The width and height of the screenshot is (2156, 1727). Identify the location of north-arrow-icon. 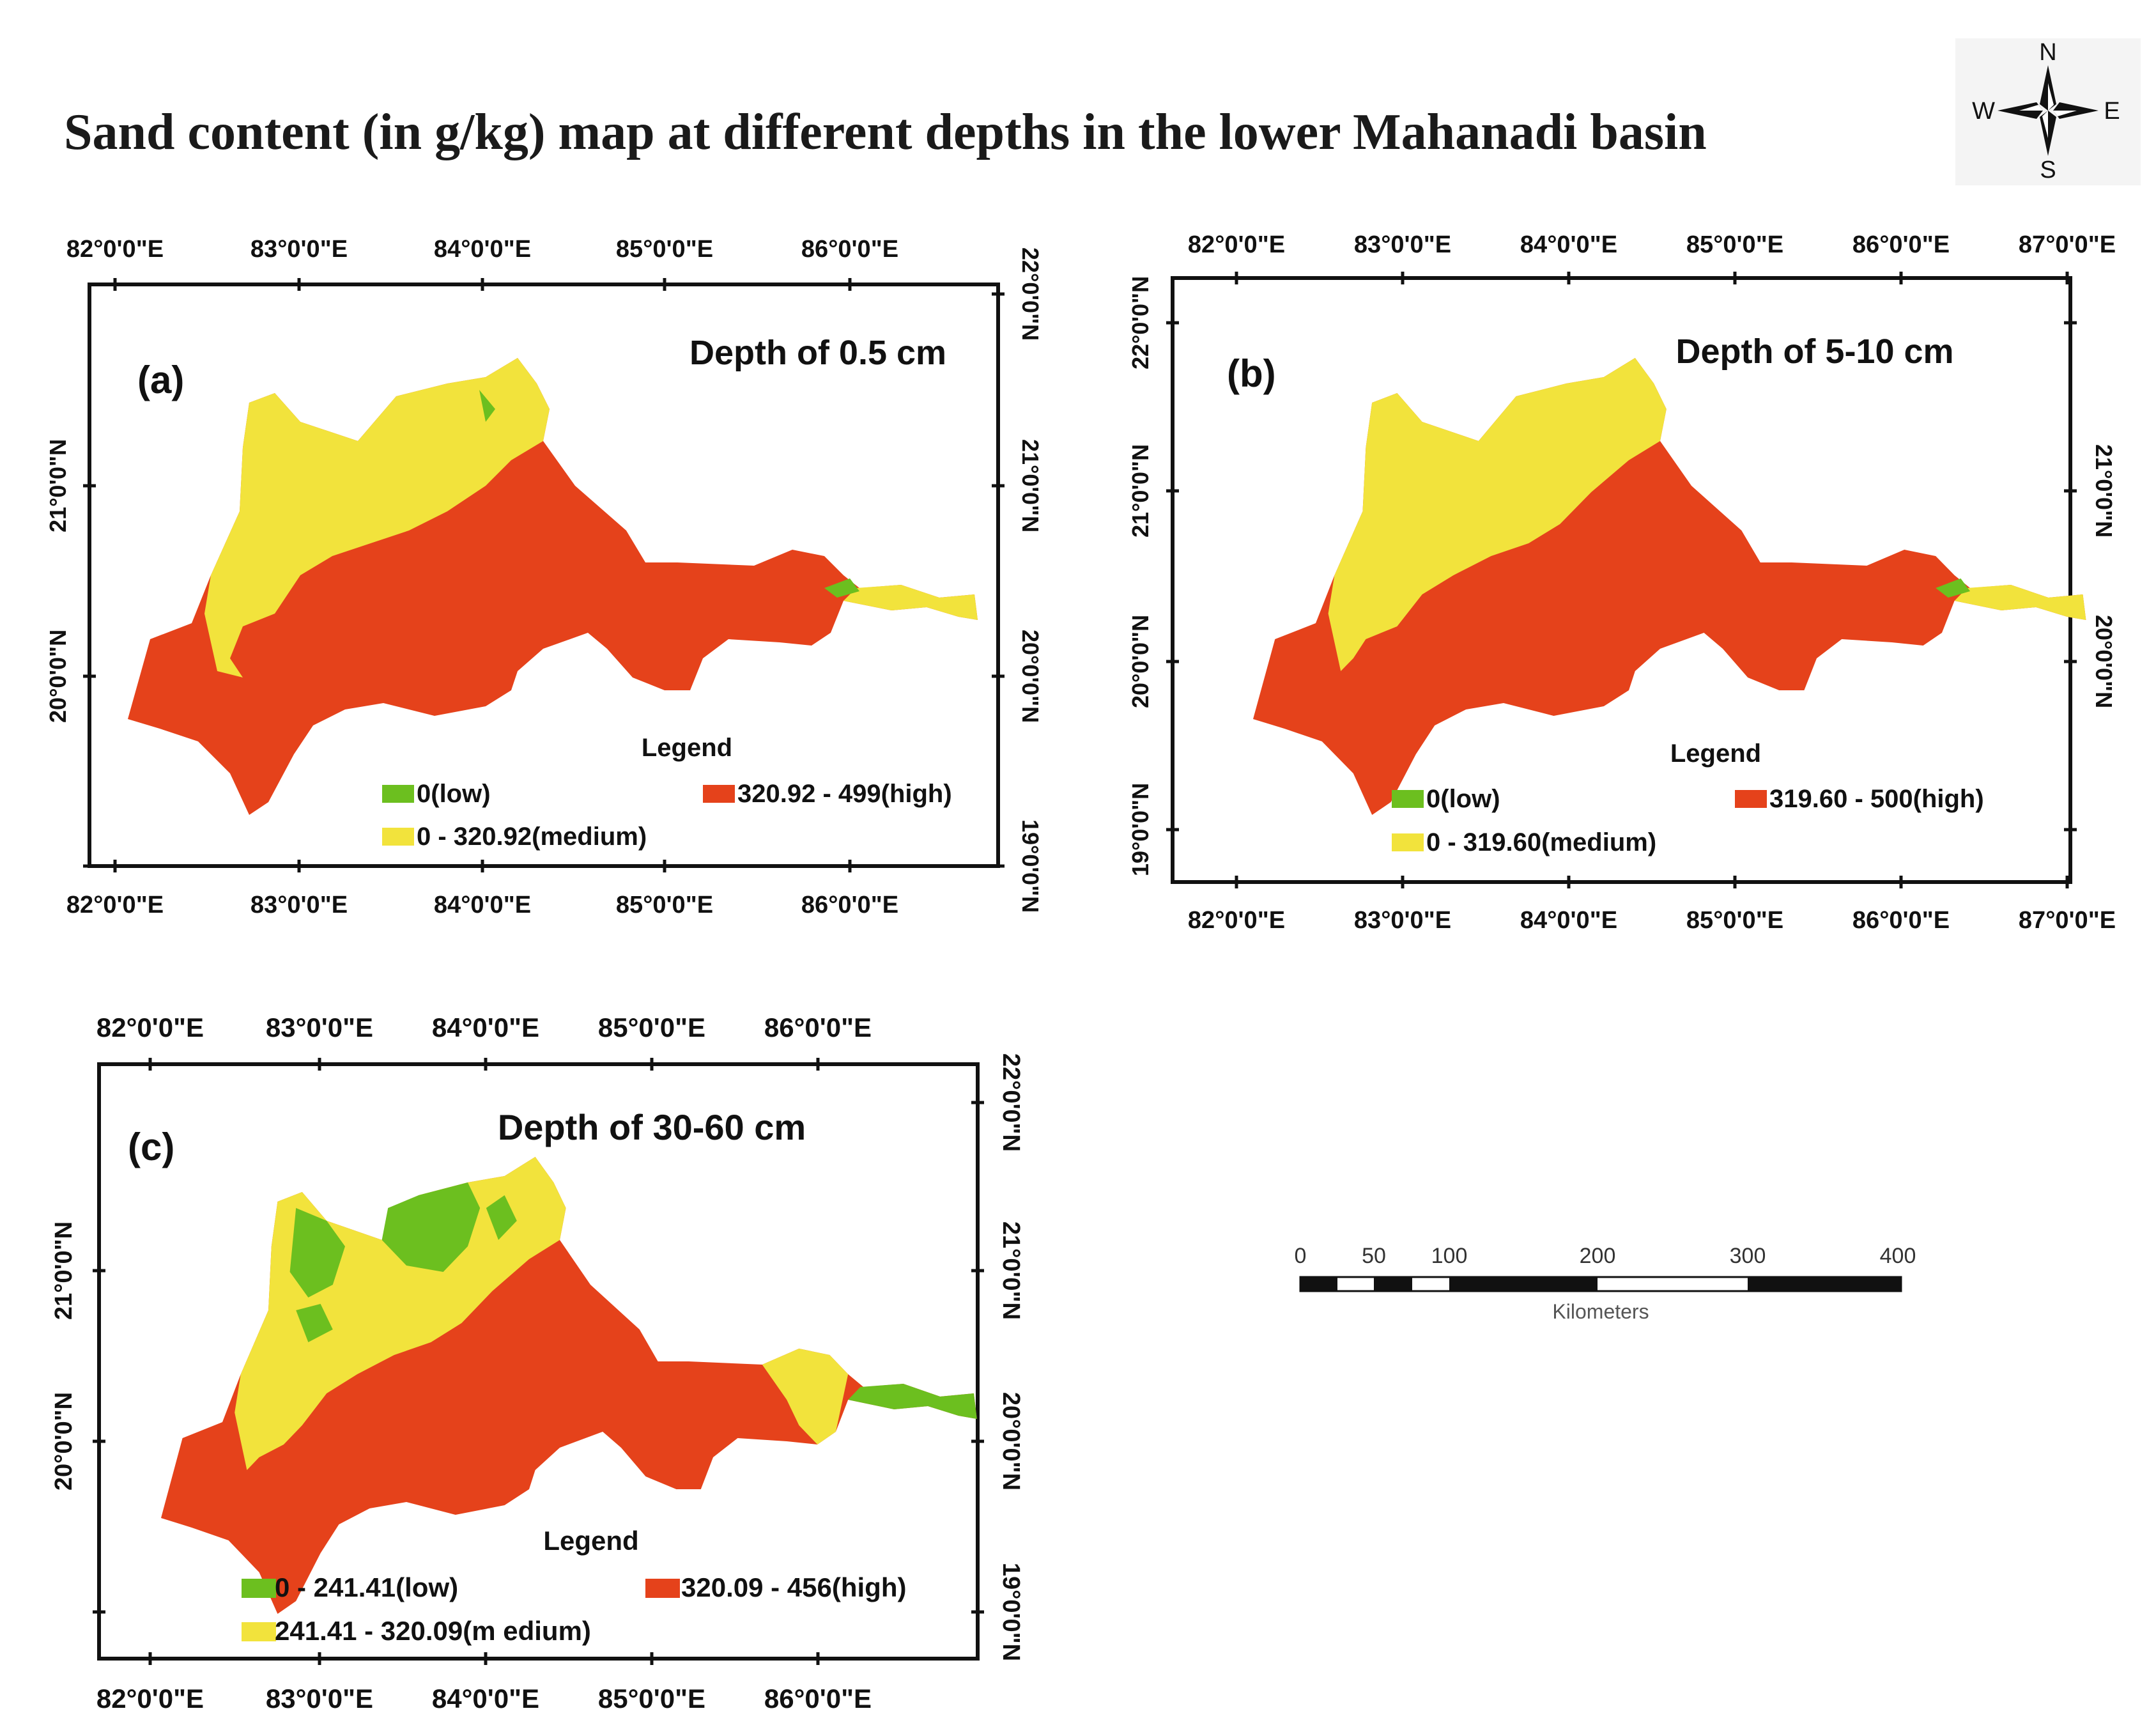
(2048, 110).